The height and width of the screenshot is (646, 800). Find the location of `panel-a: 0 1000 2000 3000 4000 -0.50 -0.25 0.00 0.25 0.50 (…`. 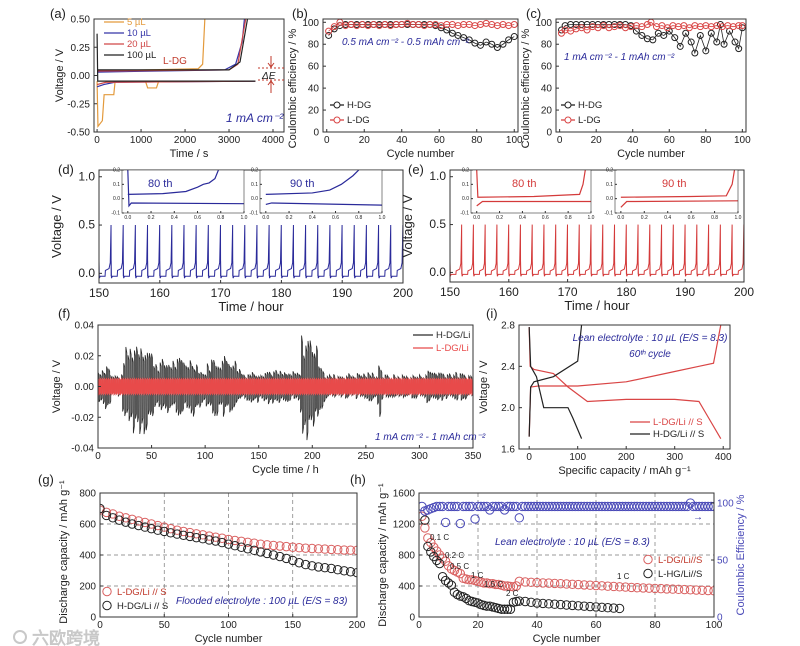

panel-a: 0 1000 2000 3000 4000 -0.50 -0.25 0.00 0.25 0.50 (… is located at coordinates (167, 83).